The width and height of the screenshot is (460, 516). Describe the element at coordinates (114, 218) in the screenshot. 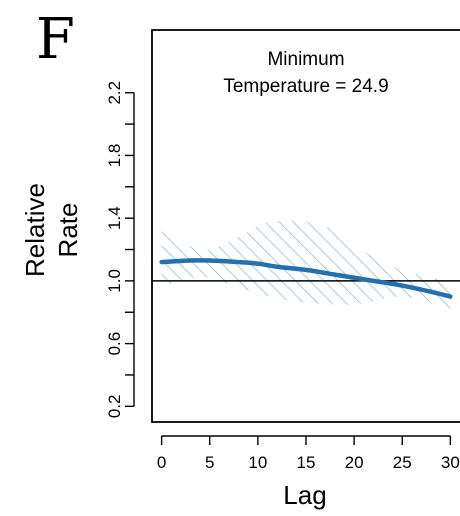

I see `y-tick-label: 1.4` at that location.